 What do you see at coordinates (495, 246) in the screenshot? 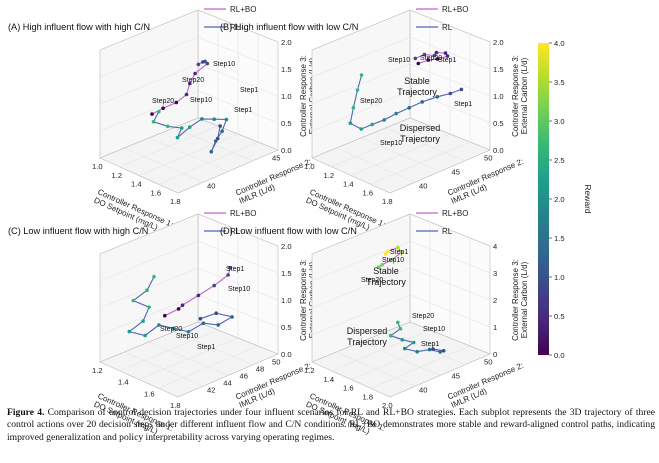
I see `z-tick-label: 4` at bounding box center [495, 246].